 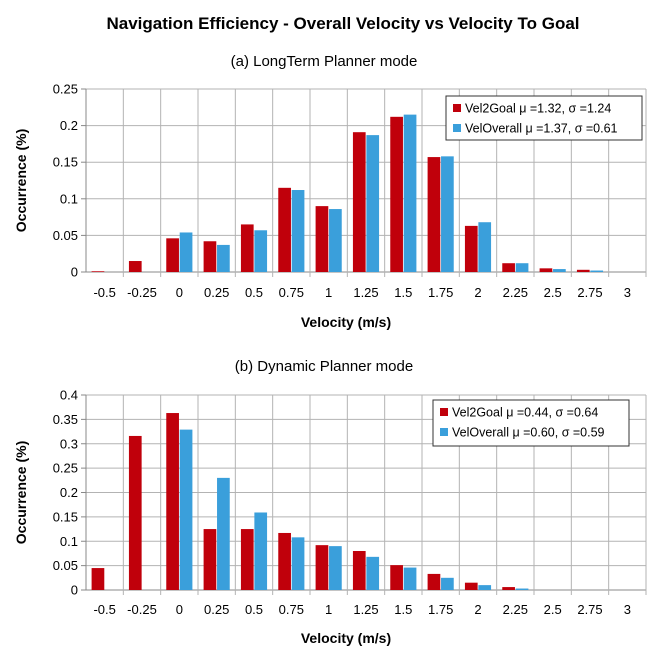 I want to click on x-tick-label: 1, so click(x=328, y=292).